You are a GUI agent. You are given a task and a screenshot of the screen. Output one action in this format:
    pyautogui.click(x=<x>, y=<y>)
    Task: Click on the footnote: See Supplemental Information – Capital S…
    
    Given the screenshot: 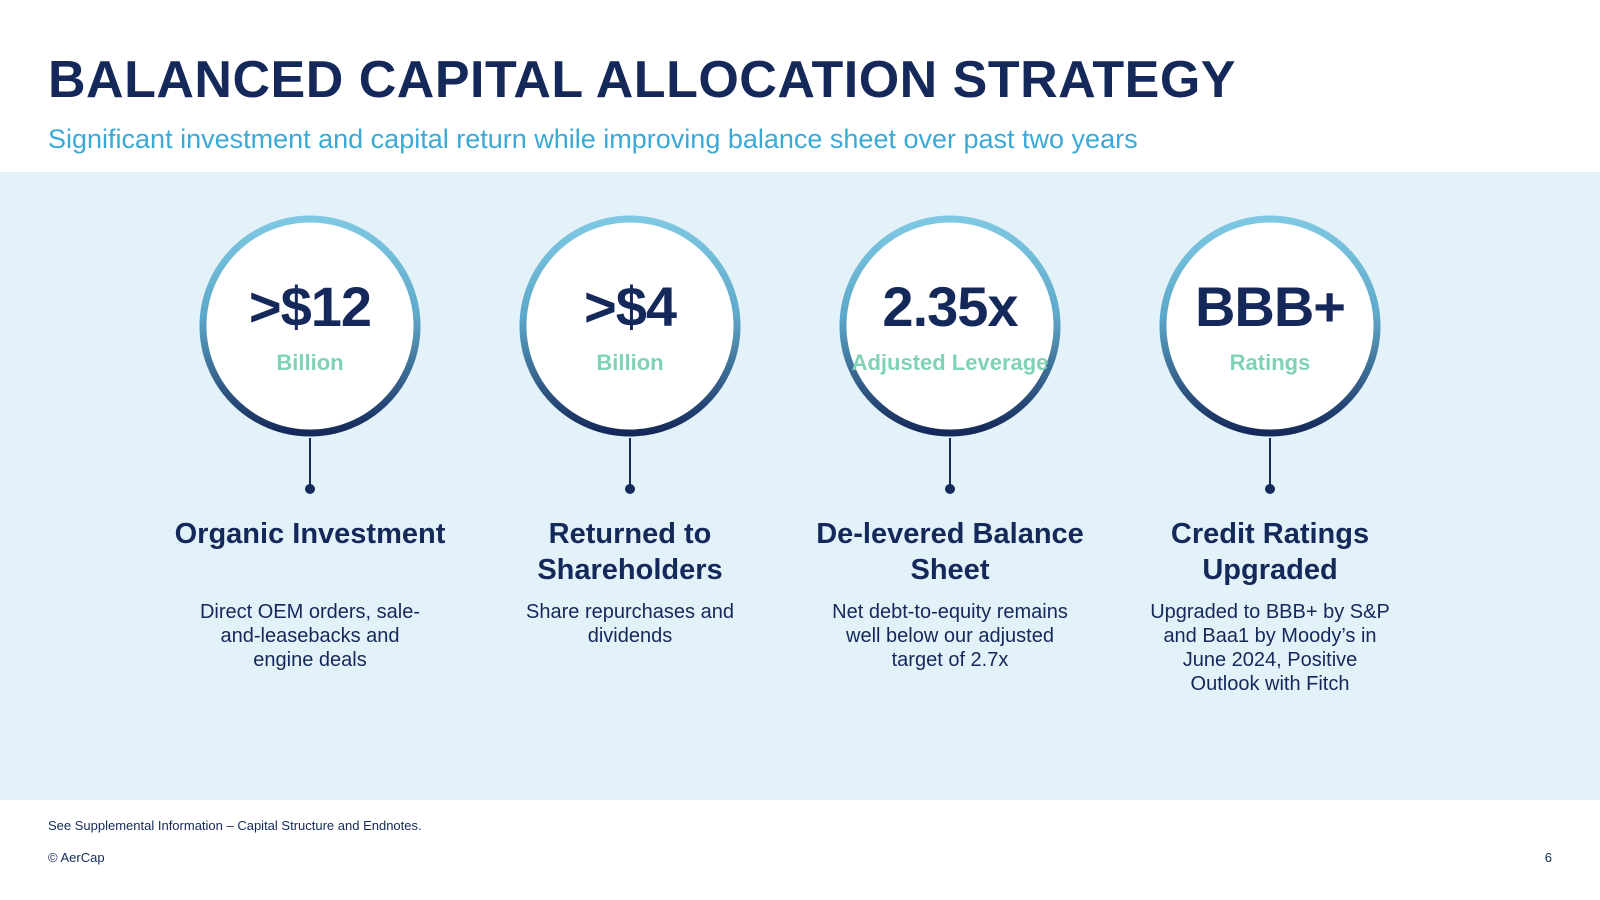 What is the action you would take?
    pyautogui.click(x=235, y=825)
    